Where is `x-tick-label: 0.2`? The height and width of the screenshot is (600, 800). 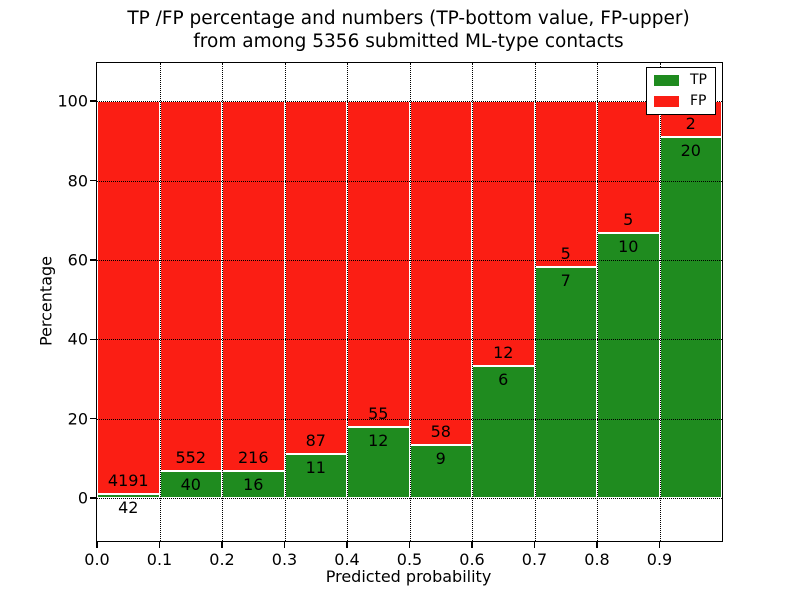
x-tick-label: 0.2 is located at coordinates (222, 559).